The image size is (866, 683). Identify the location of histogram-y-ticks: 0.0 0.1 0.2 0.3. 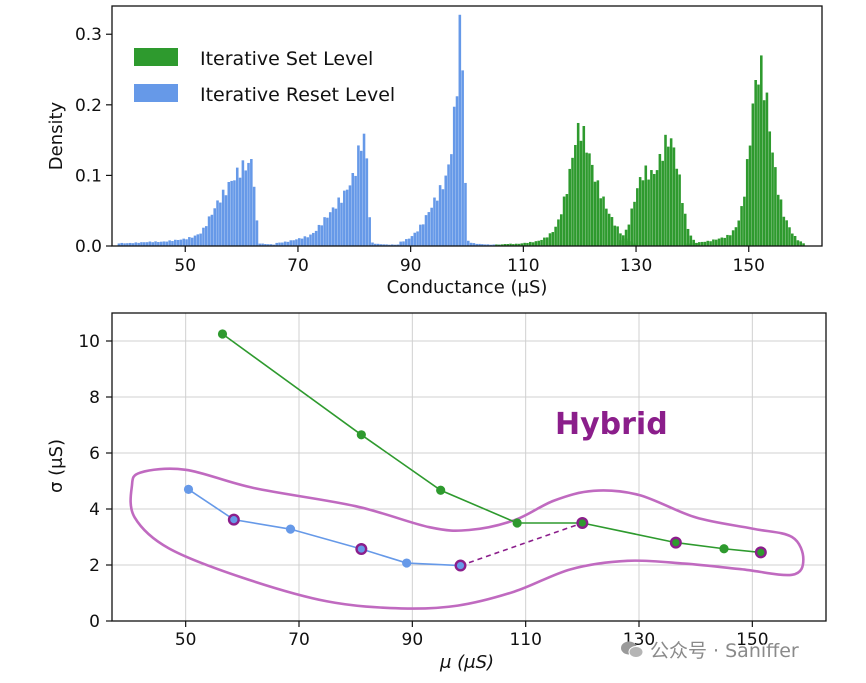
(93, 141).